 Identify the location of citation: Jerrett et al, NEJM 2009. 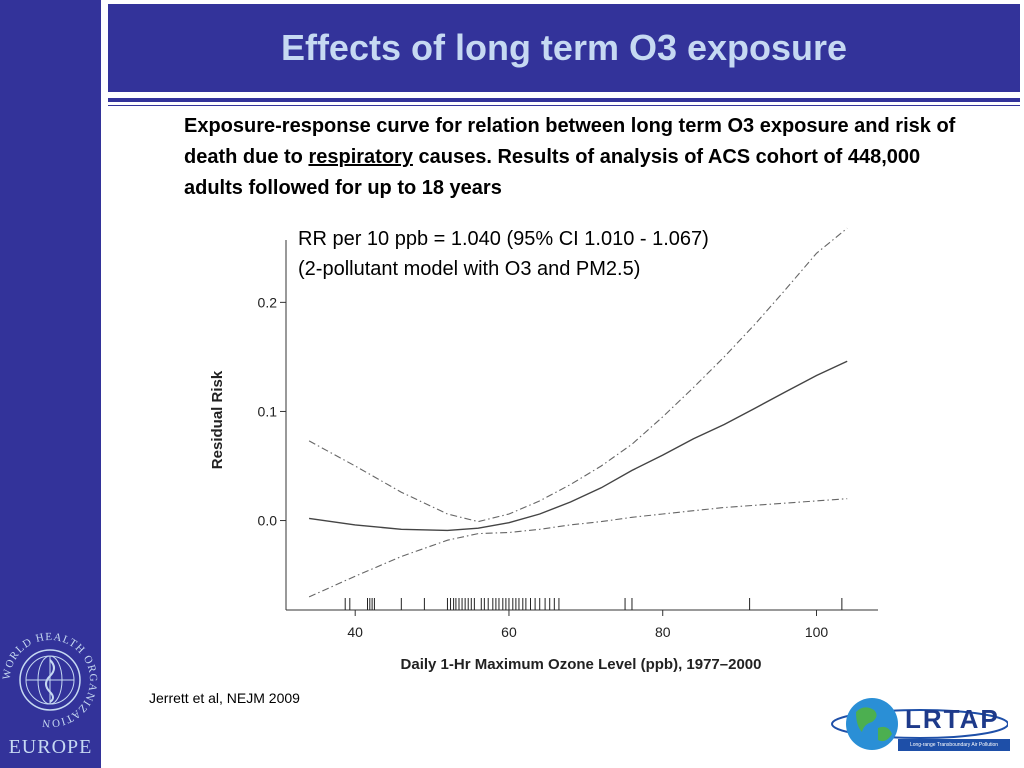
(224, 698).